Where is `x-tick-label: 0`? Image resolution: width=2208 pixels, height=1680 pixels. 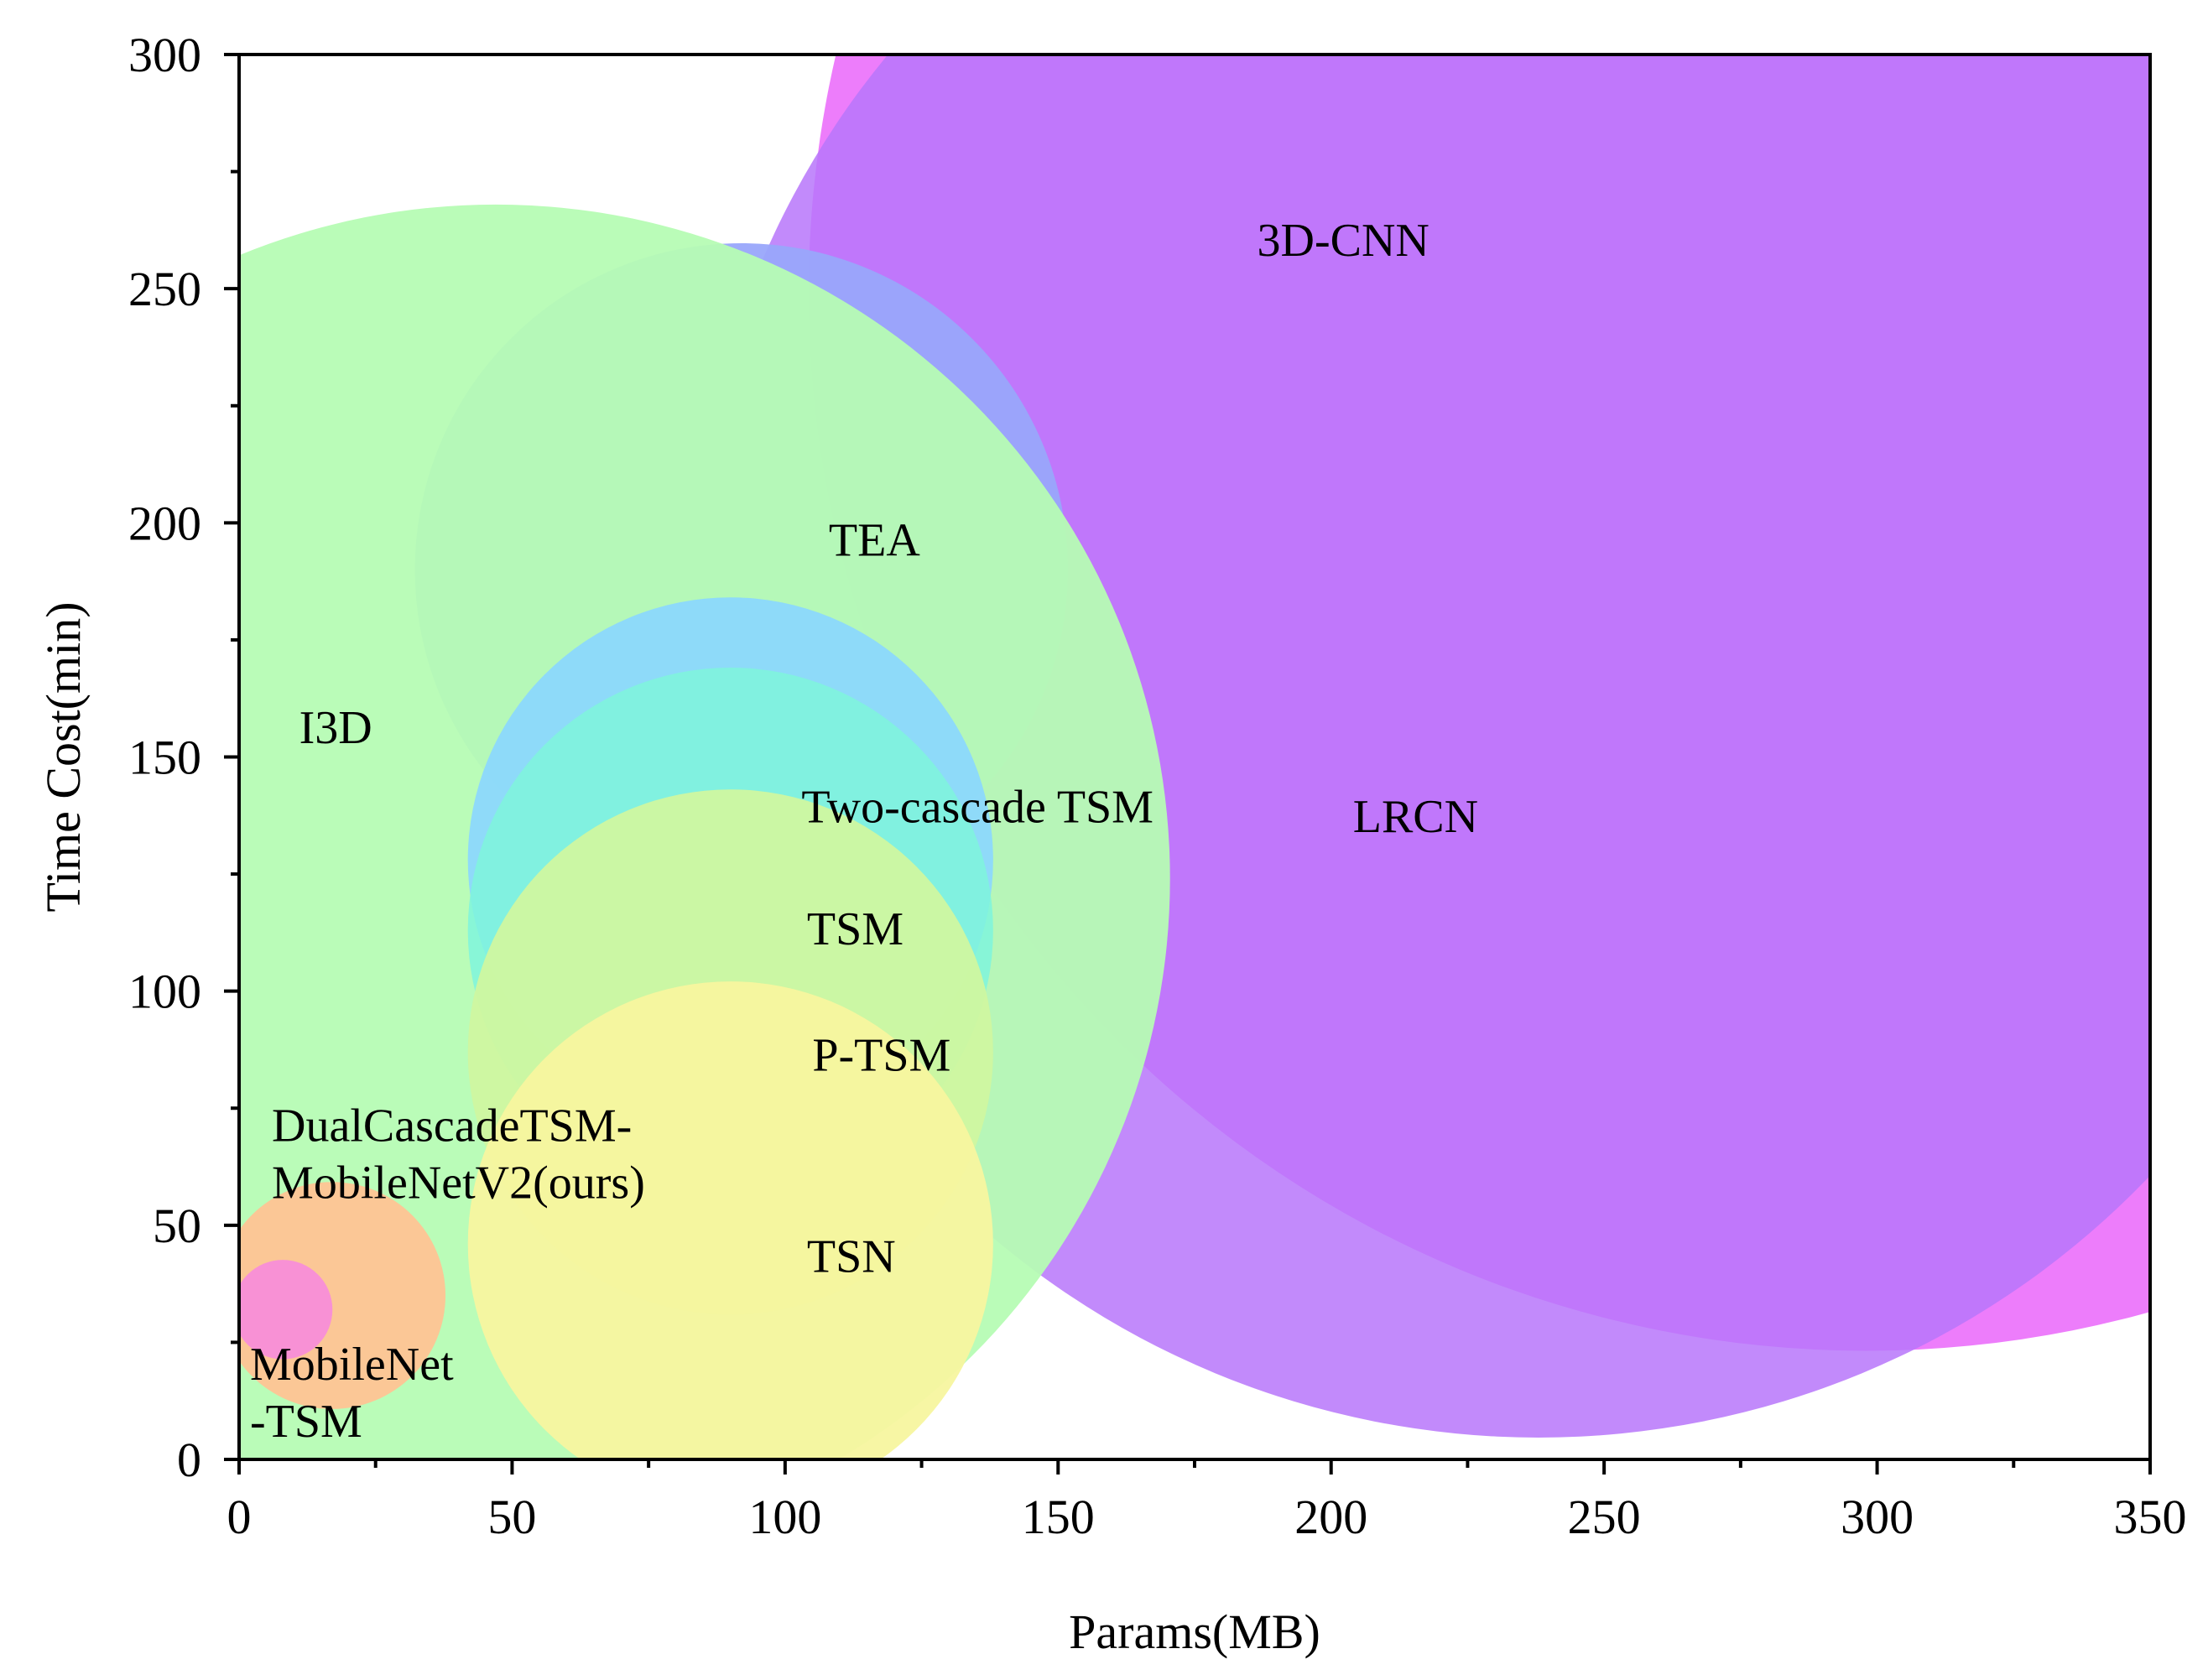 x-tick-label: 0 is located at coordinates (239, 1517).